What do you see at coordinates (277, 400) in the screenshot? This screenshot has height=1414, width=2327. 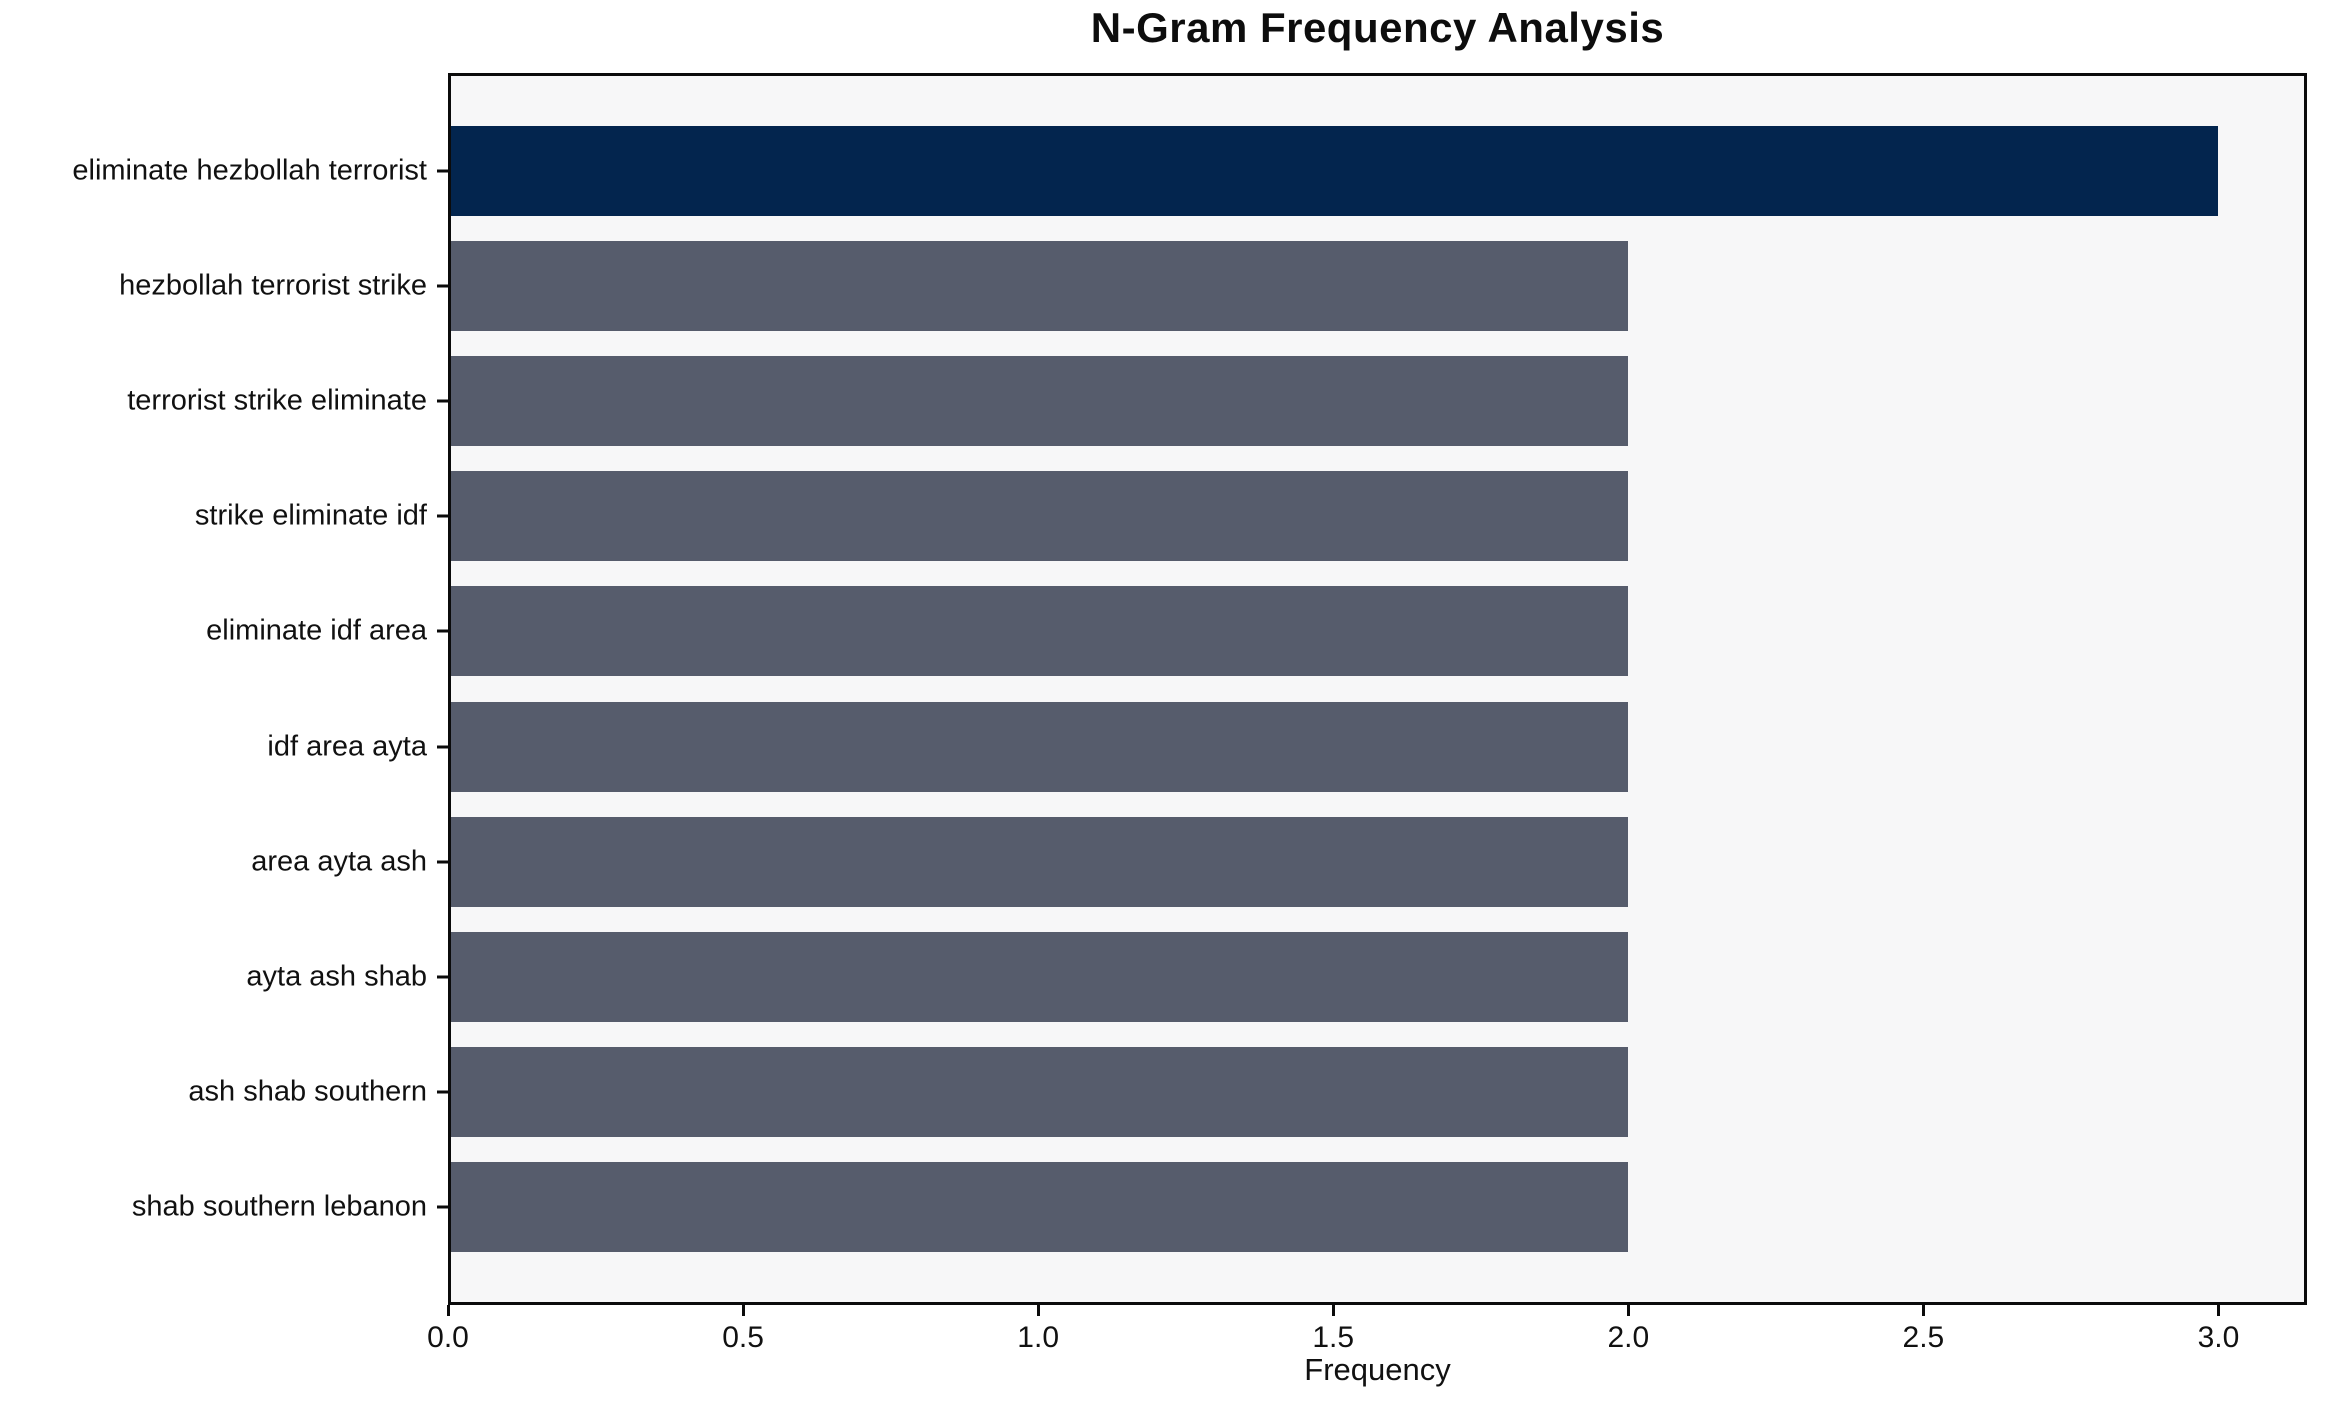 I see `y-axis-category-label: terrorist strike eliminate` at bounding box center [277, 400].